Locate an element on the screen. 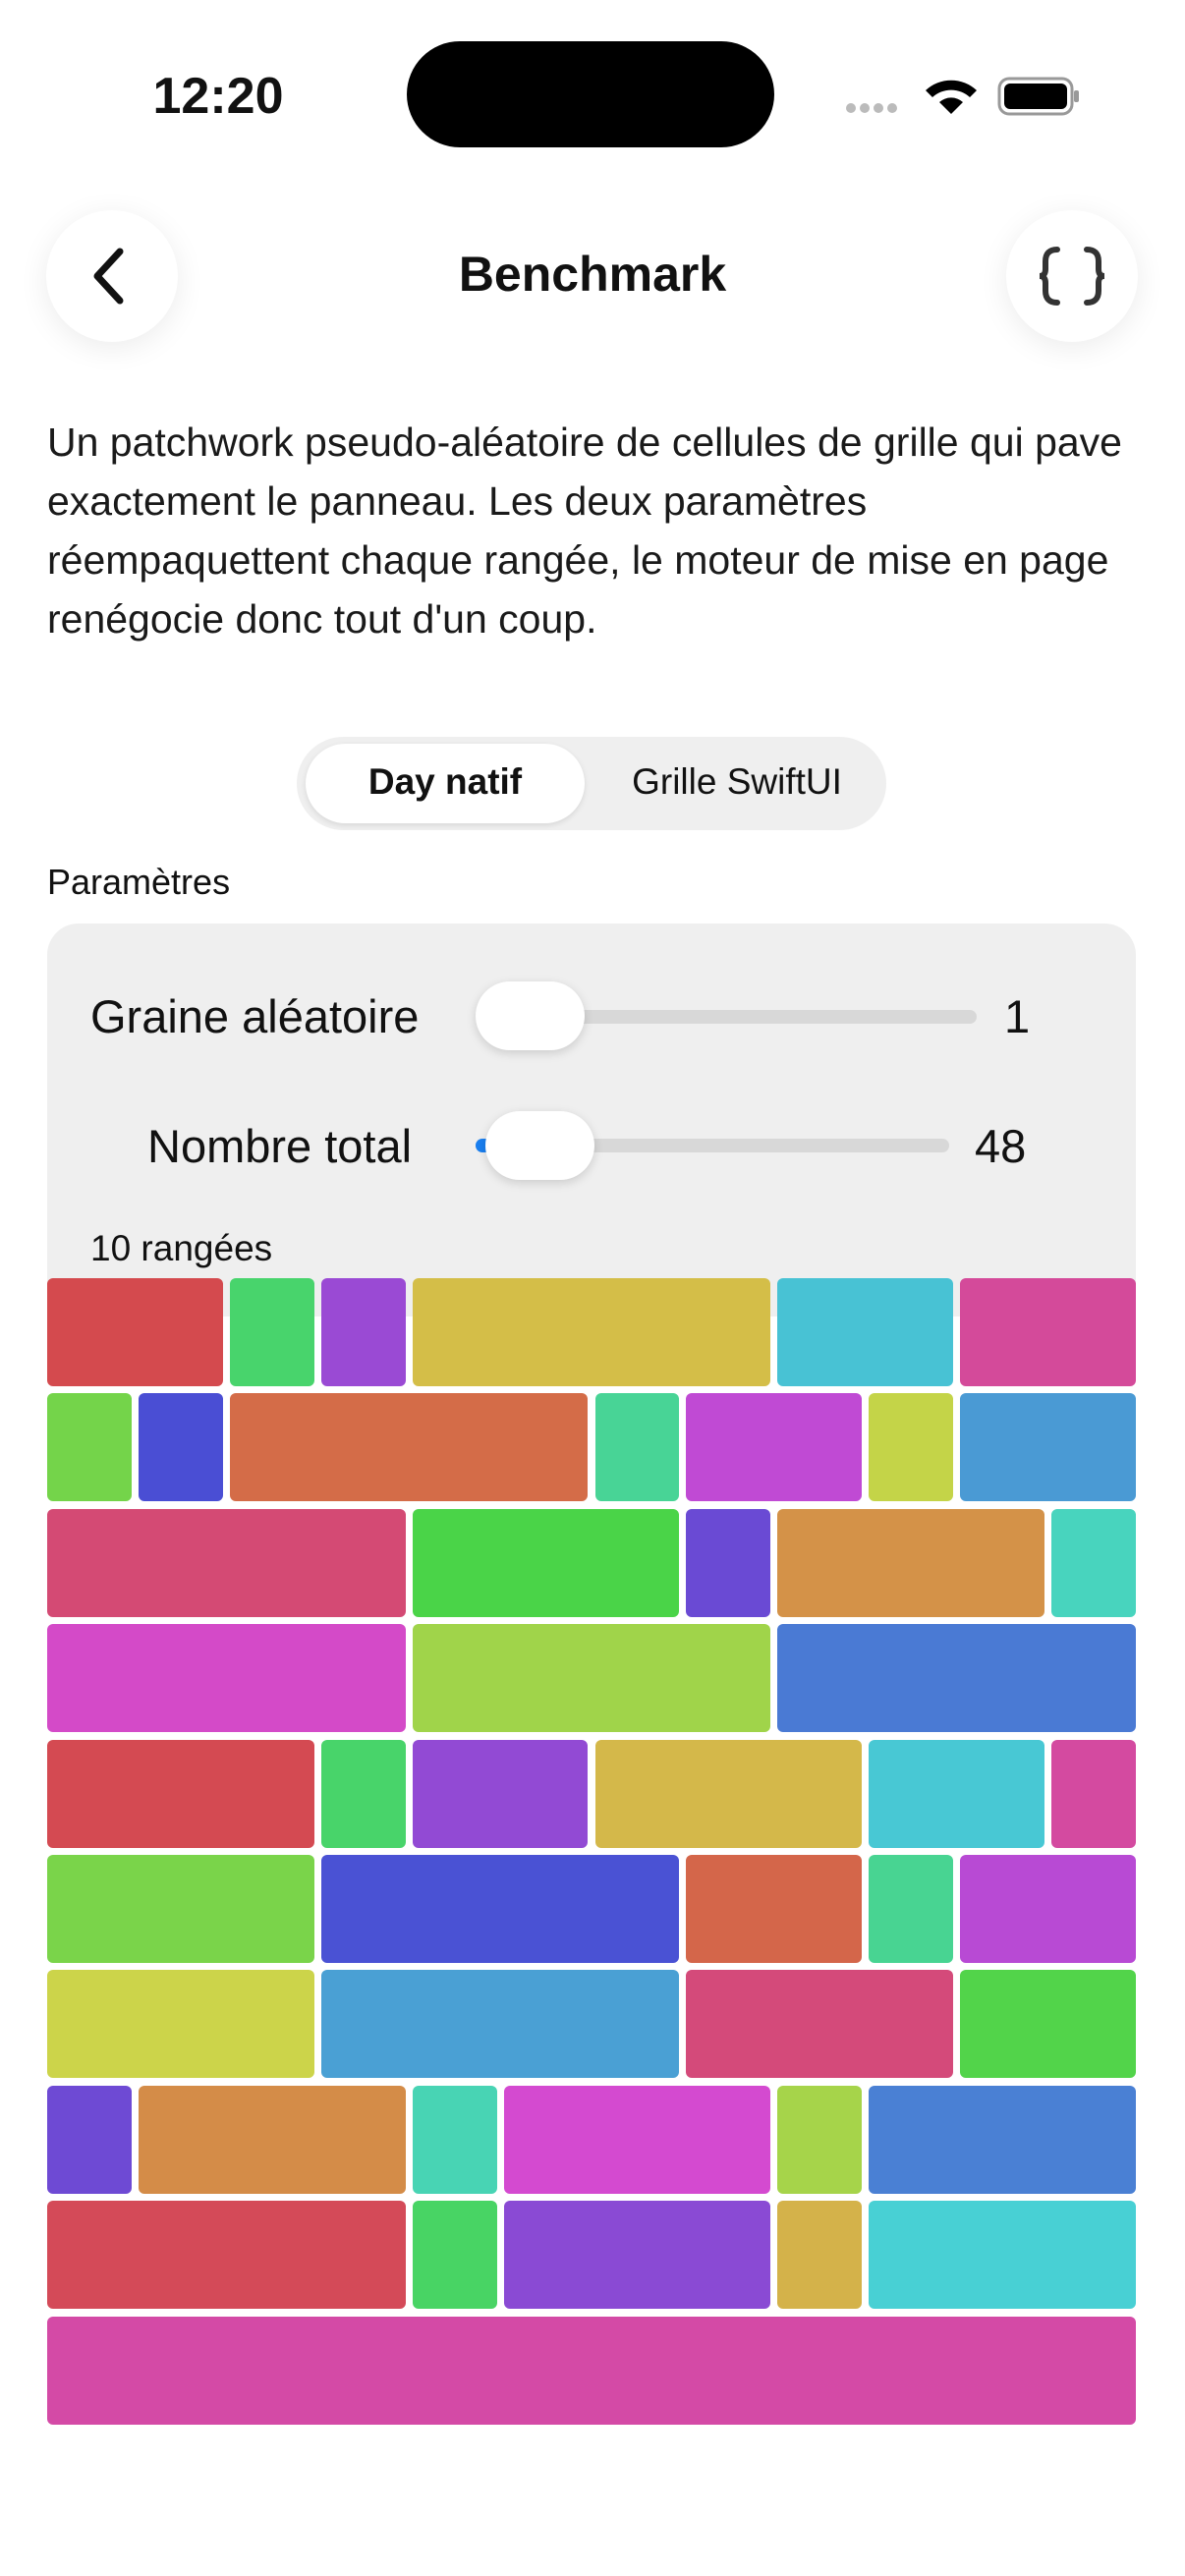 The width and height of the screenshot is (1185, 2576). section-label: Paramètres is located at coordinates (139, 882).